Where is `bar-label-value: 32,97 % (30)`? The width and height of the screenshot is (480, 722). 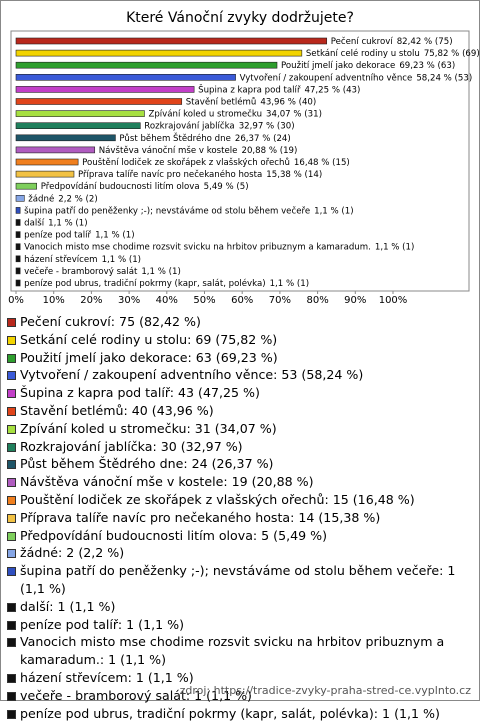
bar-label-value: 32,97 % (30) is located at coordinates (267, 126).